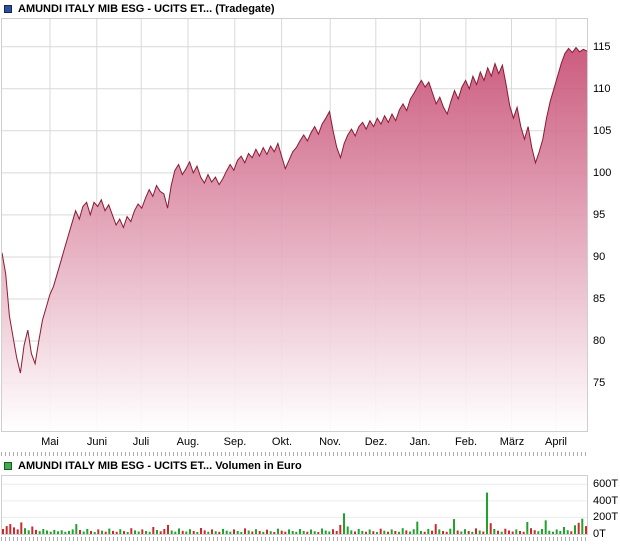  Describe the element at coordinates (599, 534) in the screenshot. I see `volume-y-tick-label: 0T` at that location.